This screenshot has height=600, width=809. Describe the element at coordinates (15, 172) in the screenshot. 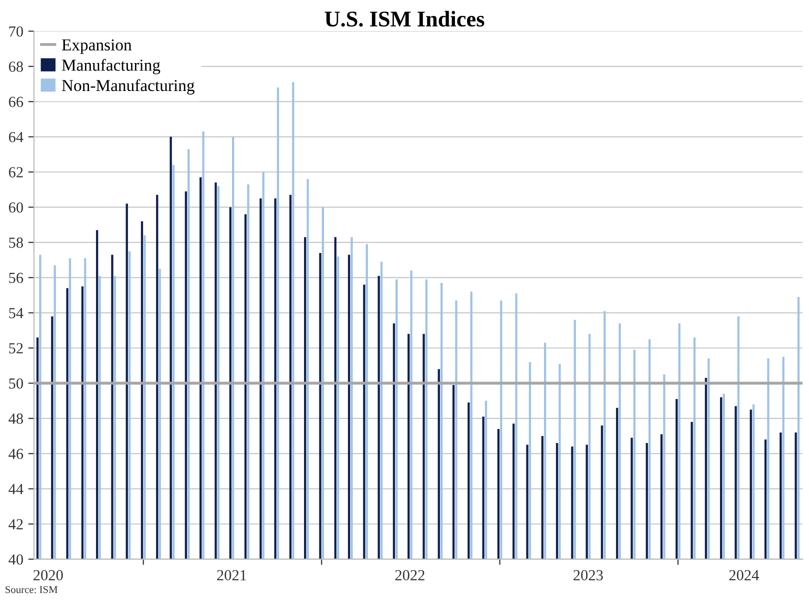

I see `y-tick-label: 62` at that location.